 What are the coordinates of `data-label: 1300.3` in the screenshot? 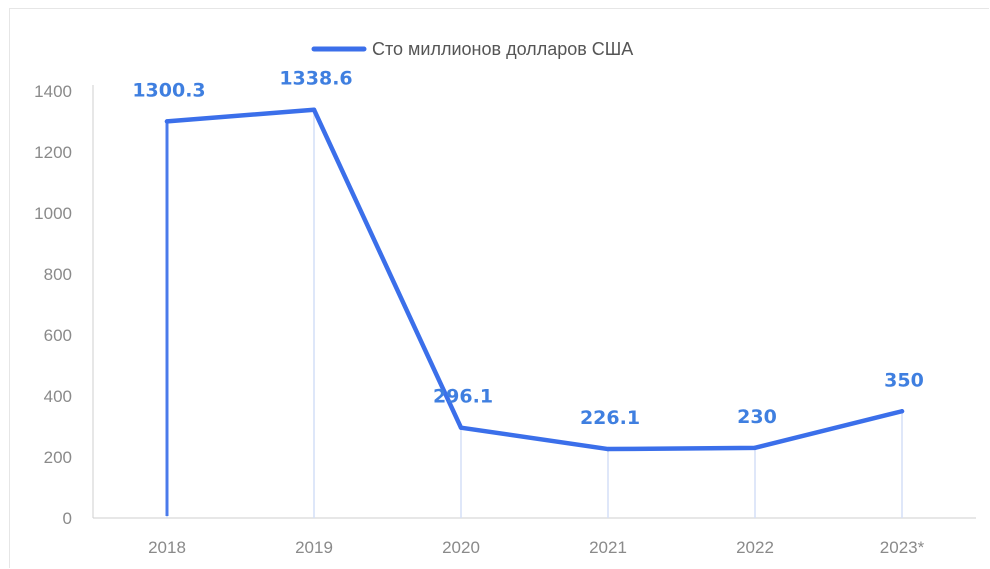 It's located at (168, 90).